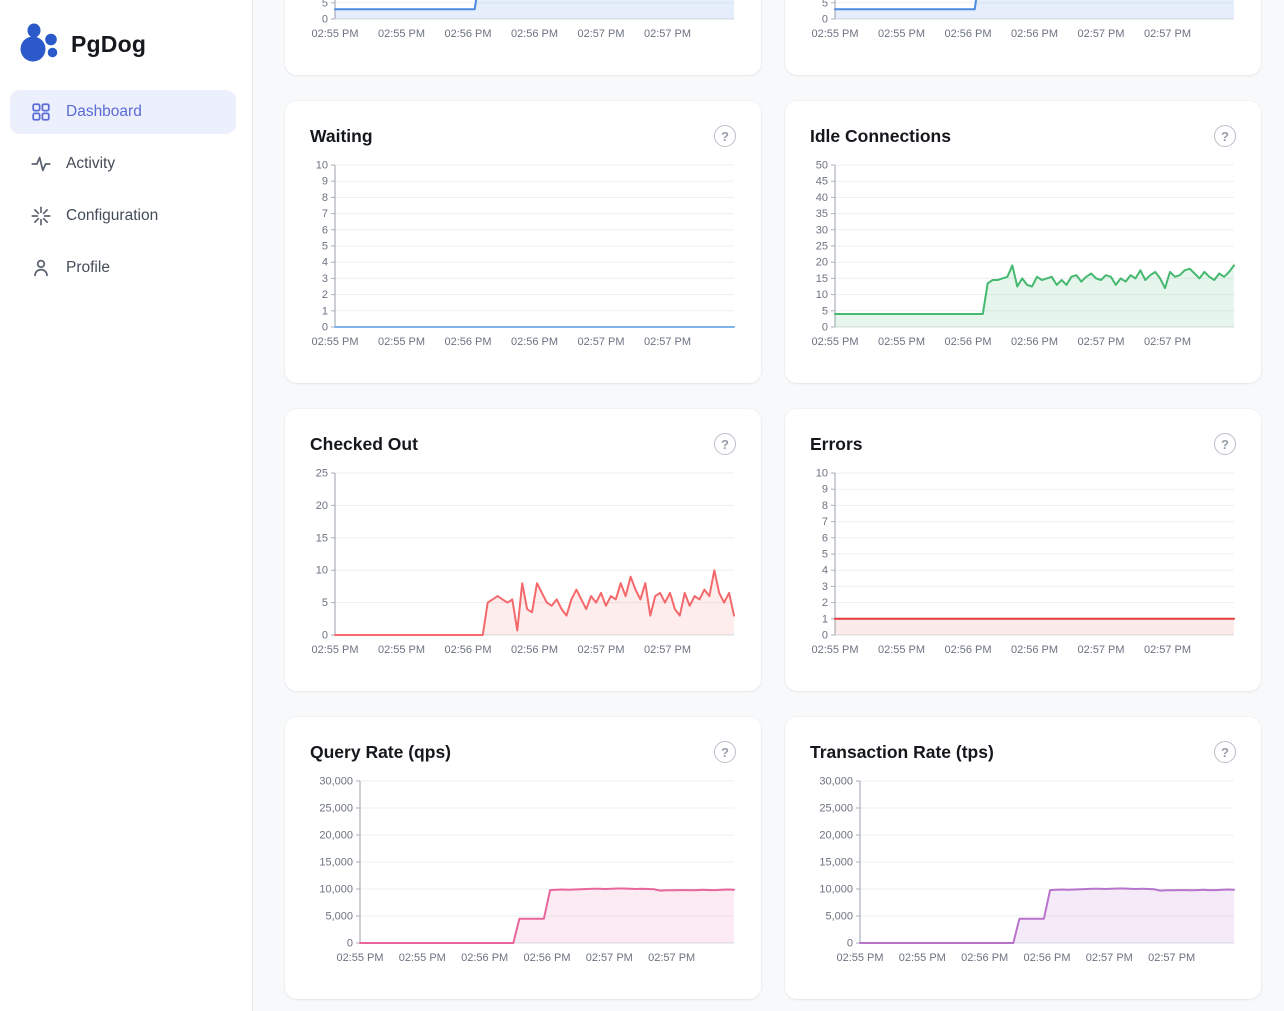 The width and height of the screenshot is (1284, 1011). What do you see at coordinates (364, 443) in the screenshot?
I see `chart-title: Checked Out` at bounding box center [364, 443].